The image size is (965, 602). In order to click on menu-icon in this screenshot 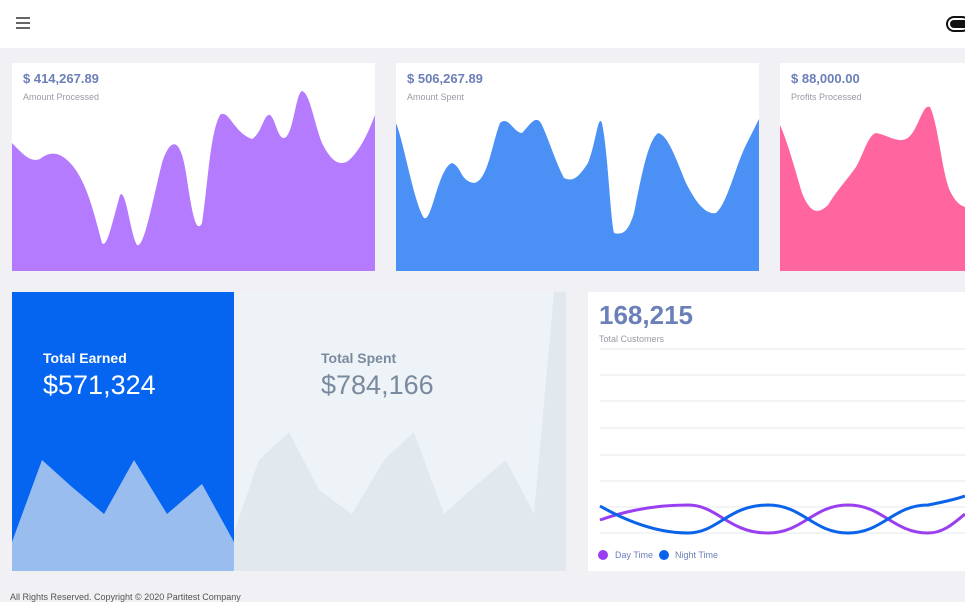, I will do `click(23, 23)`.